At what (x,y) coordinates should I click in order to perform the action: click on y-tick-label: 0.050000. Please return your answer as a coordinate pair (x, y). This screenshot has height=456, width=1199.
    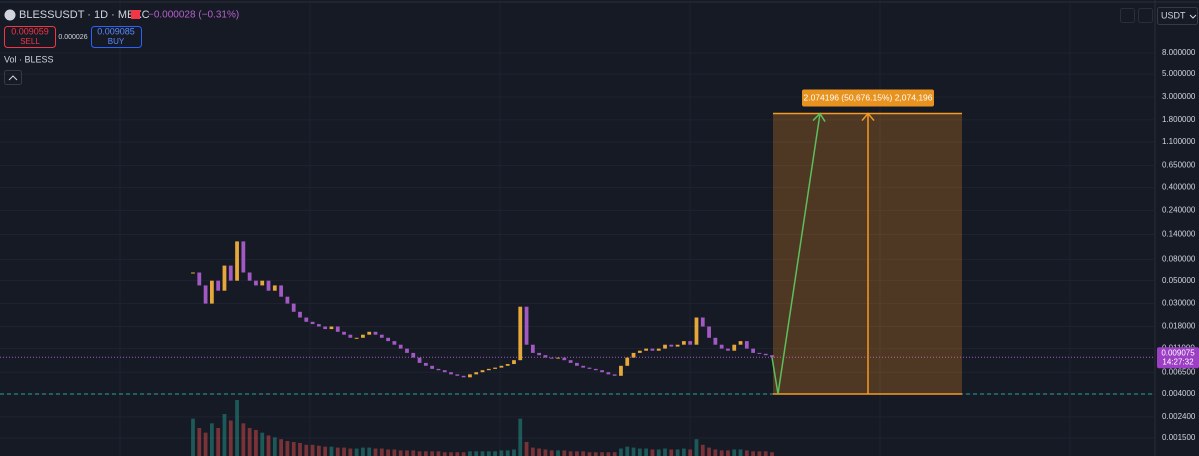
    Looking at the image, I should click on (1179, 280).